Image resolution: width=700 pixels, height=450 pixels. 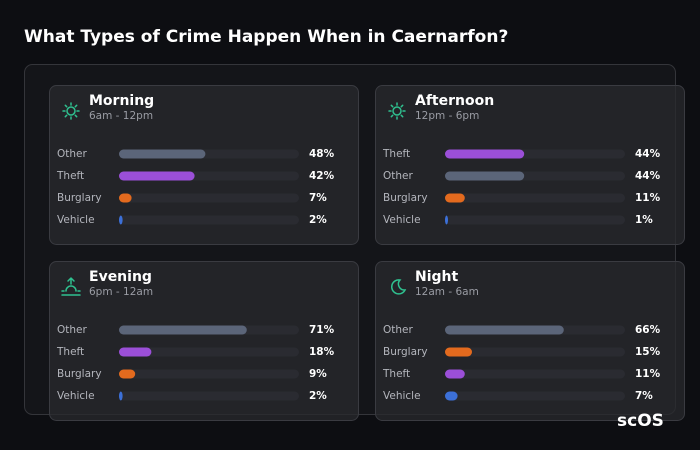 What do you see at coordinates (120, 277) in the screenshot?
I see `card-title: Evening` at bounding box center [120, 277].